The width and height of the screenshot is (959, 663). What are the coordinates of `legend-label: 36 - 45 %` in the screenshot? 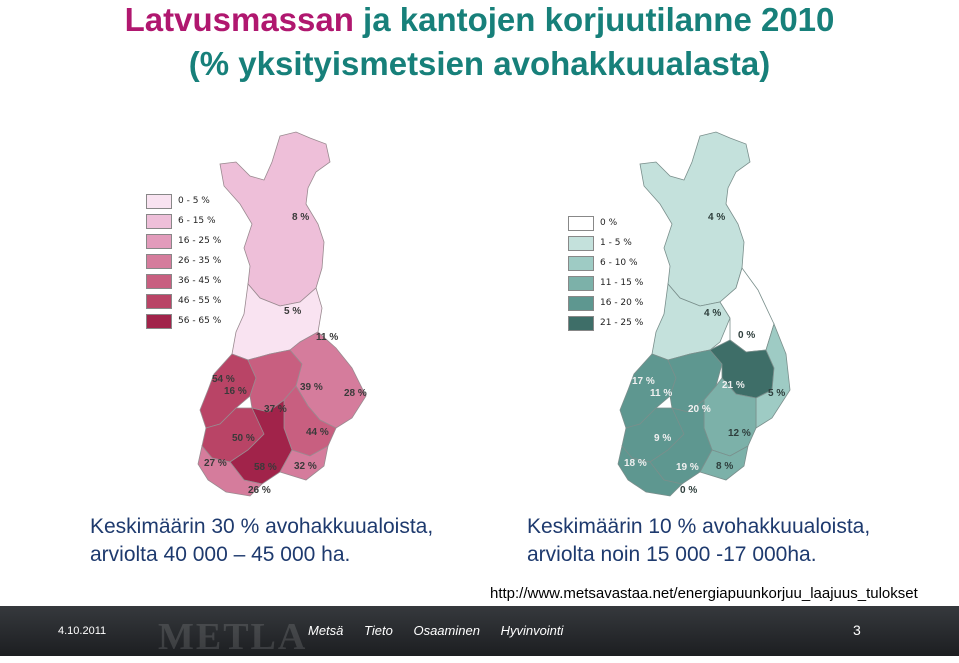 It's located at (200, 281).